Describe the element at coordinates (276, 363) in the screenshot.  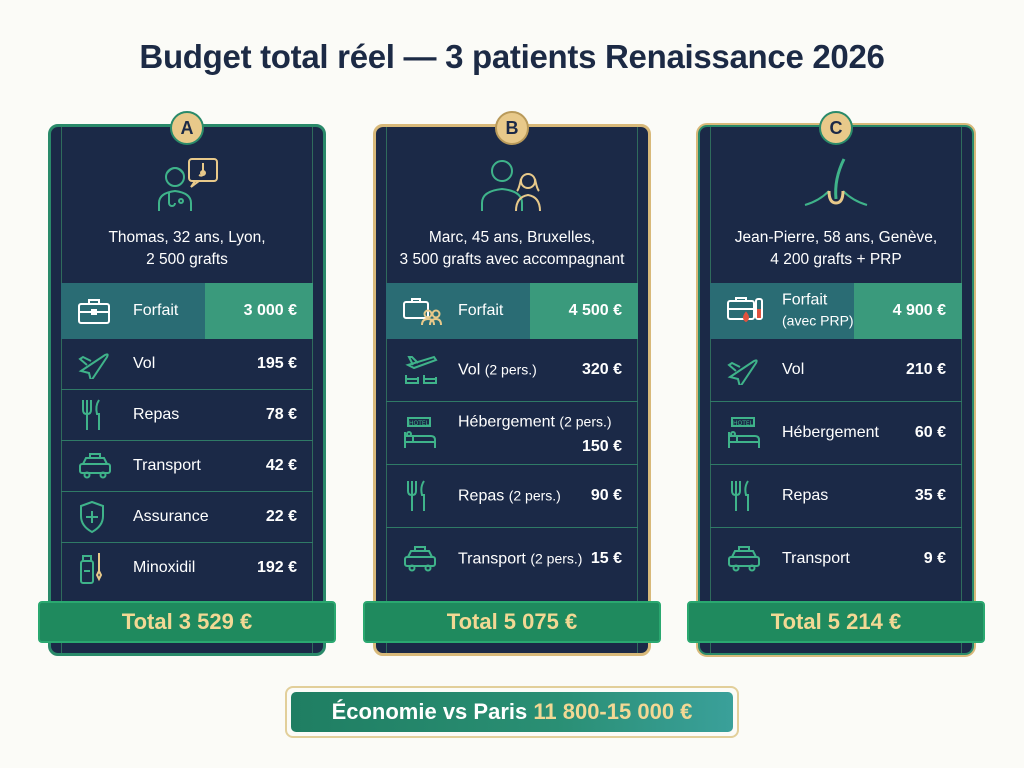
I see `row-value: 195 €` at that location.